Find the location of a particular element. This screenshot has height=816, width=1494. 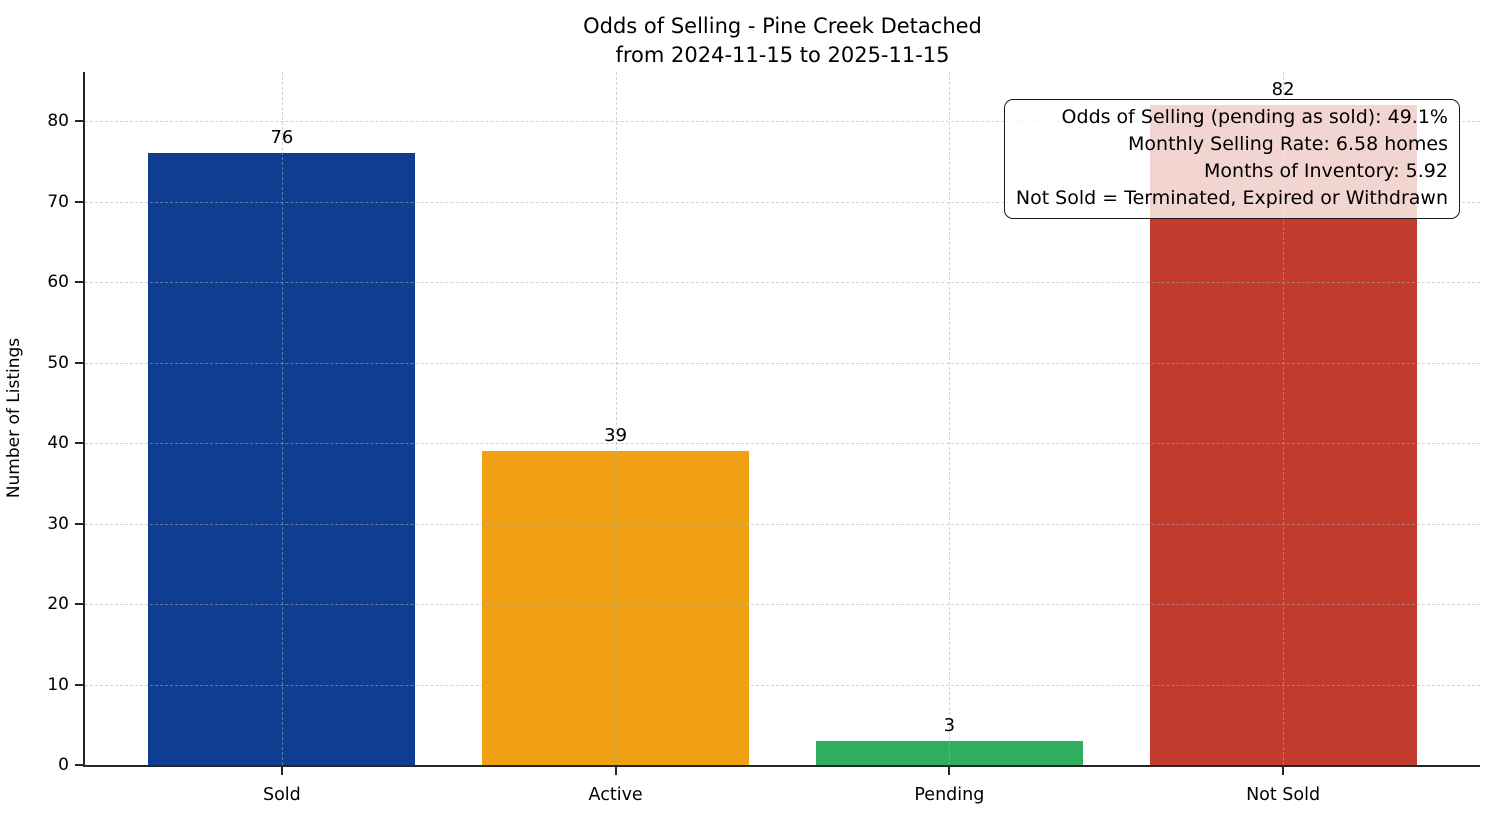

bar-value-label: 3 is located at coordinates (949, 725).